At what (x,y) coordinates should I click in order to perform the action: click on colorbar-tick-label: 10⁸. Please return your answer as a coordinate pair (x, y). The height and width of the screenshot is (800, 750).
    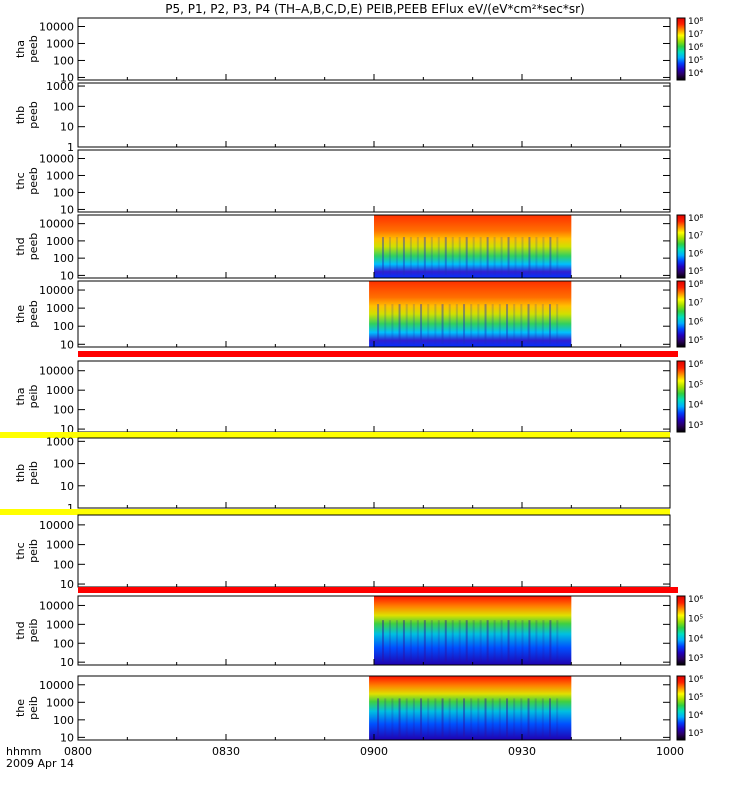
    Looking at the image, I should click on (695, 285).